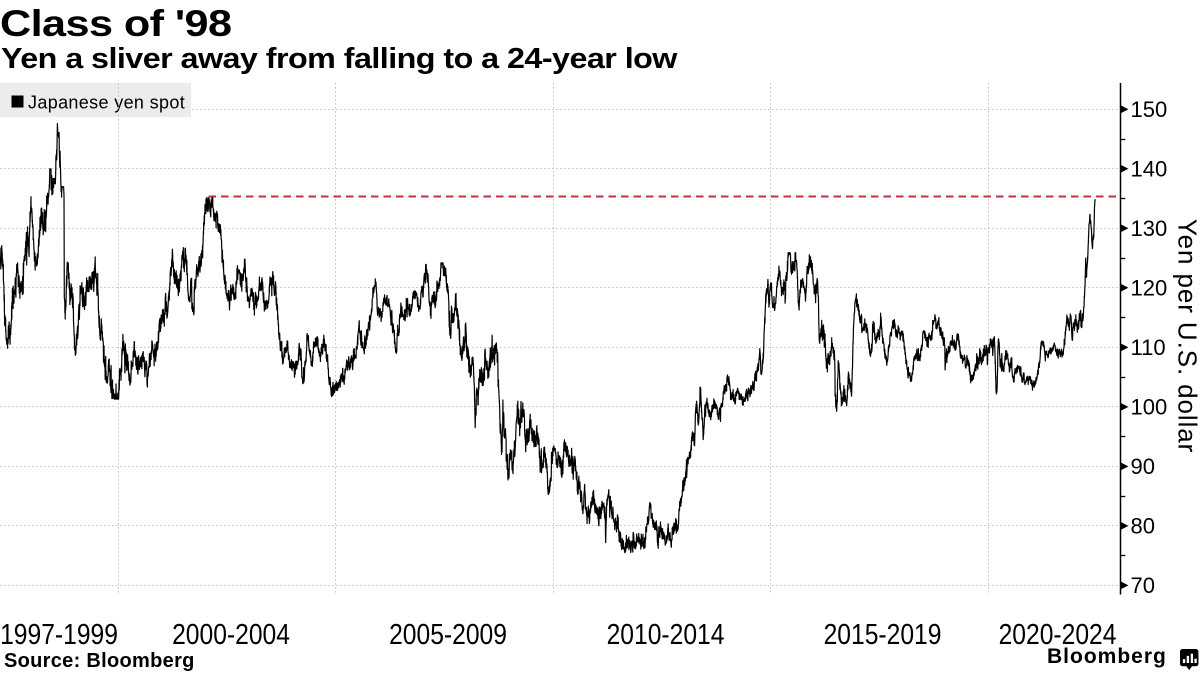 This screenshot has height=675, width=1200. I want to click on svg-text: Japanese yen spot, so click(106, 103).